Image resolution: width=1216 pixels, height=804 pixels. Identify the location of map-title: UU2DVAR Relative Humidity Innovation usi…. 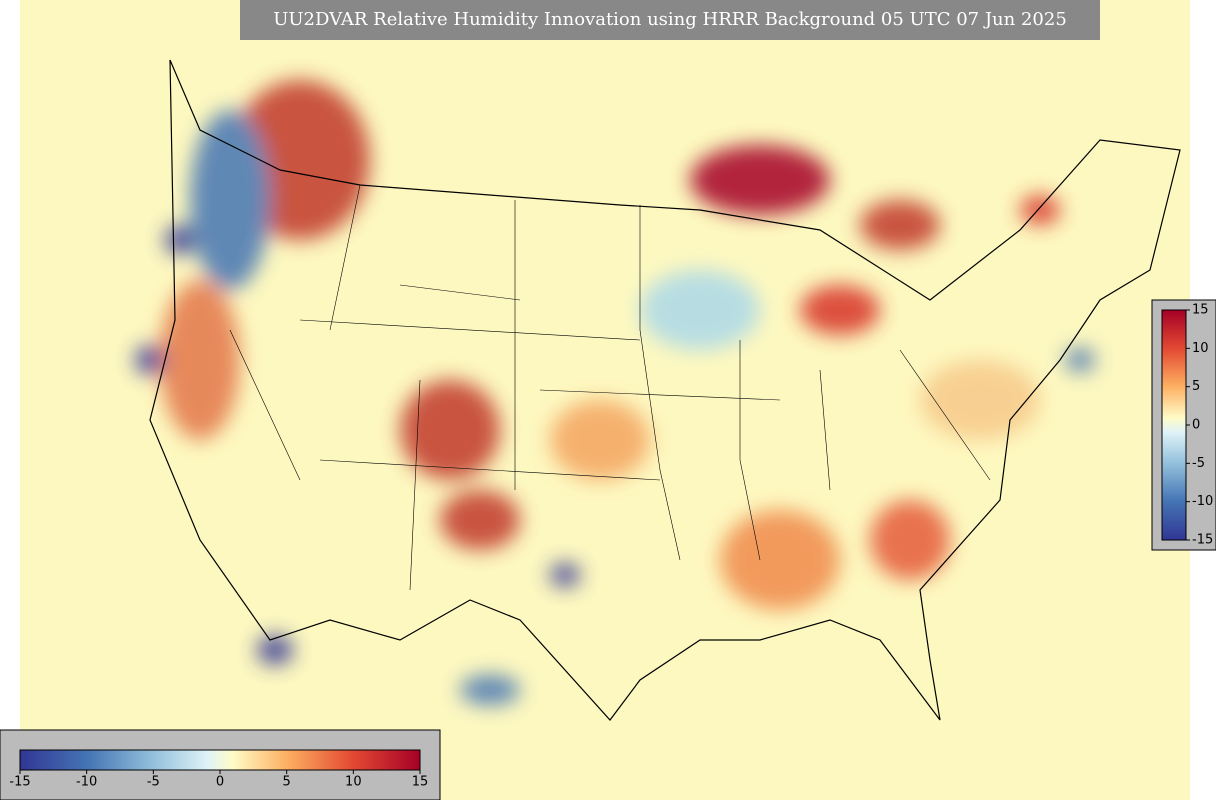
(670, 19).